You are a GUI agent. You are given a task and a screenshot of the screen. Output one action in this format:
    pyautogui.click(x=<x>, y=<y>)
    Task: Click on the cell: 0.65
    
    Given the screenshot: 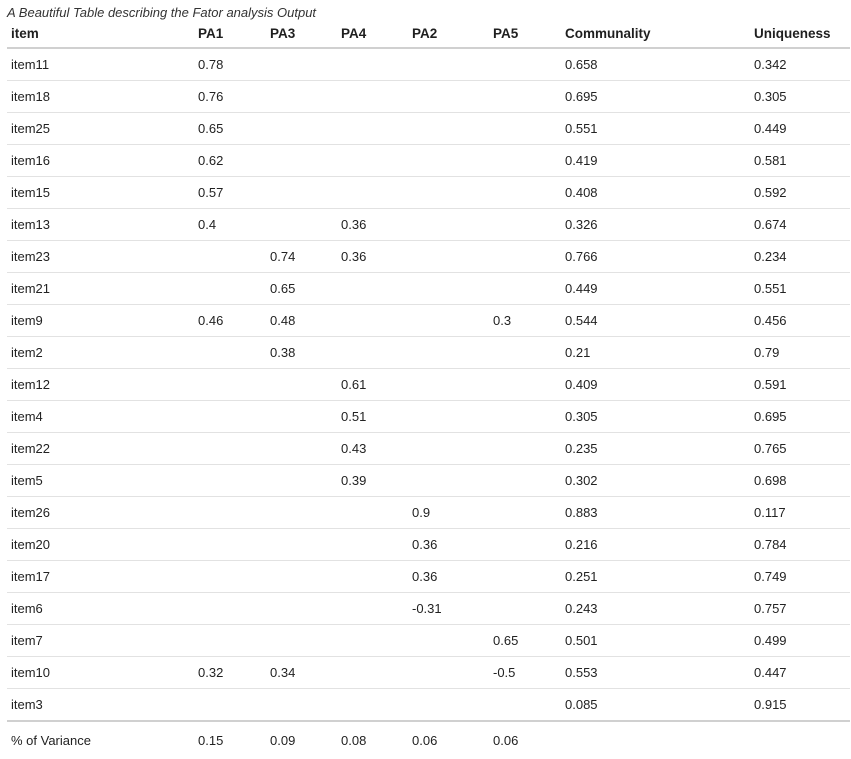 What is the action you would take?
    pyautogui.click(x=230, y=128)
    